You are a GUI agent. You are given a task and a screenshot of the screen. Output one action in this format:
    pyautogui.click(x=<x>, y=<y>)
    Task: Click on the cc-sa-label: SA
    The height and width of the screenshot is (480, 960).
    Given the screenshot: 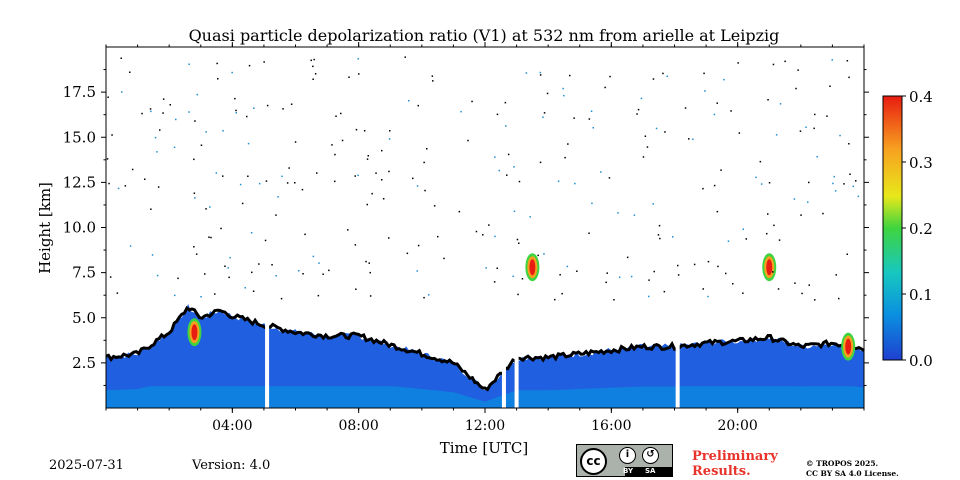 What is the action you would take?
    pyautogui.click(x=650, y=471)
    